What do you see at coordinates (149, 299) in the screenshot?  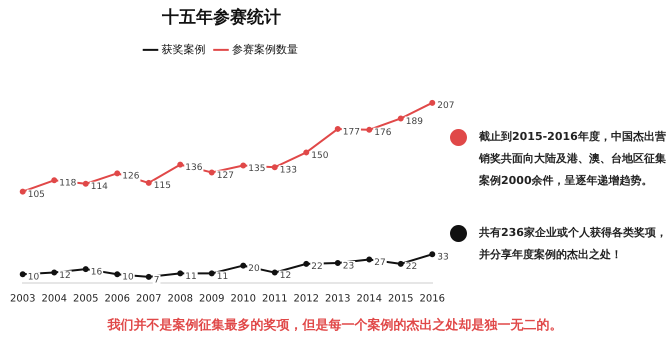 I see `x-tick-label: 2007` at bounding box center [149, 299].